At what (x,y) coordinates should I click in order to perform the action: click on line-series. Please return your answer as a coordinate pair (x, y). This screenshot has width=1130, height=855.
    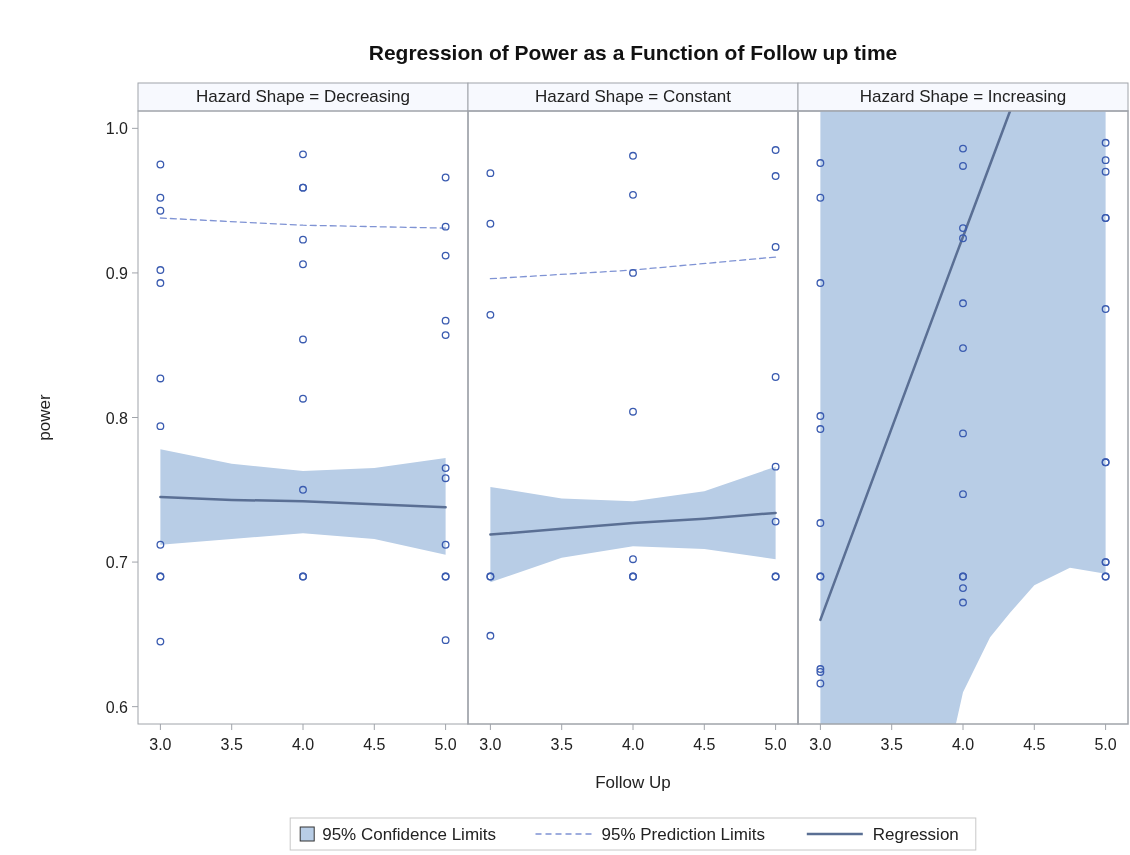
    Looking at the image, I should click on (303, 502).